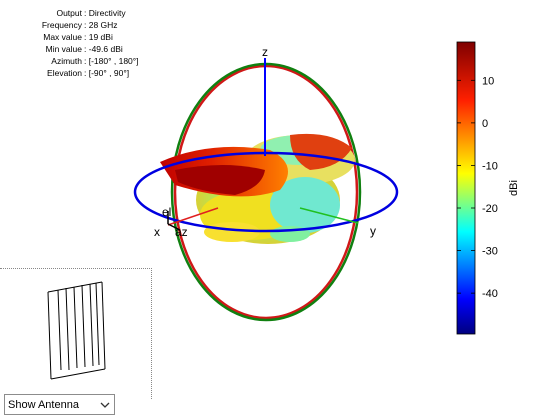 The image size is (560, 420). I want to click on y-axis-label: y, so click(373, 231).